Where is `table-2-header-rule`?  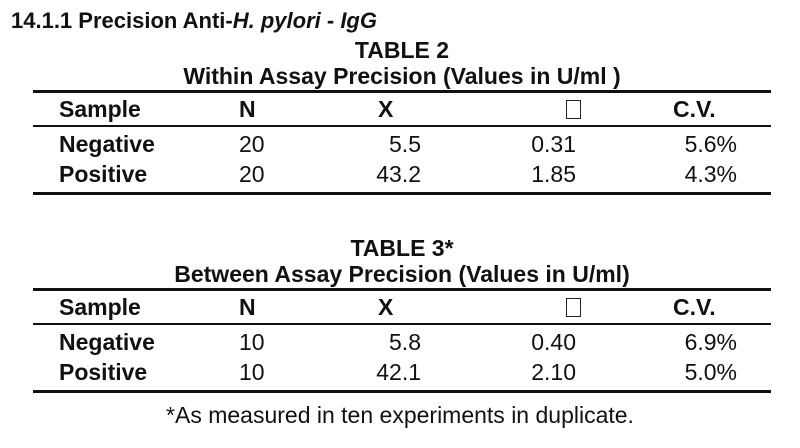
table-2-header-rule is located at coordinates (402, 126).